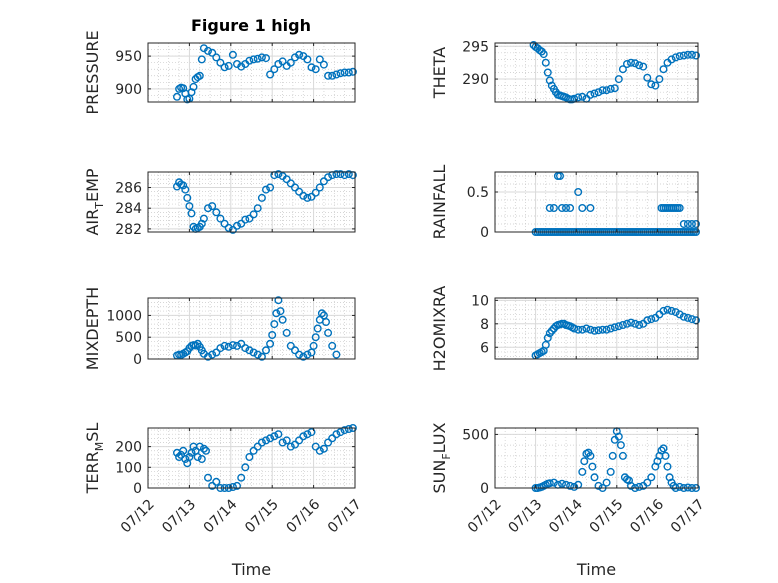 Image resolution: width=778 pixels, height=583 pixels. What do you see at coordinates (221, 516) in the screenshot?
I see `panel-7-xtick-label: 07/14` at bounding box center [221, 516].